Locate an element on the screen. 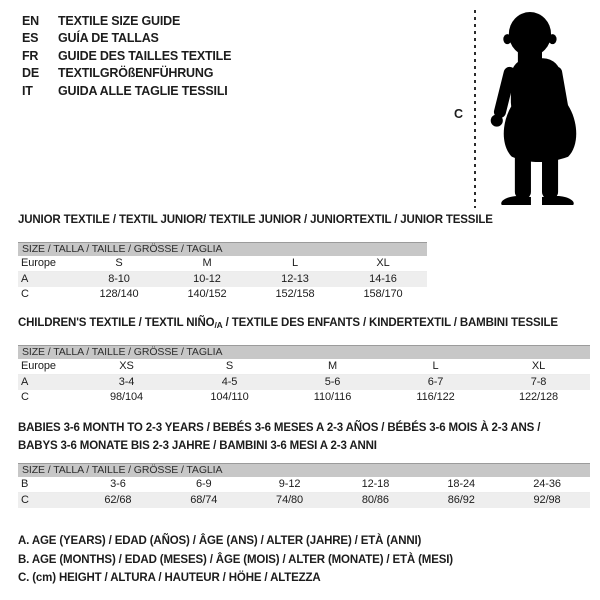 The image size is (600, 600). size-cell: 3-4 is located at coordinates (126, 382).